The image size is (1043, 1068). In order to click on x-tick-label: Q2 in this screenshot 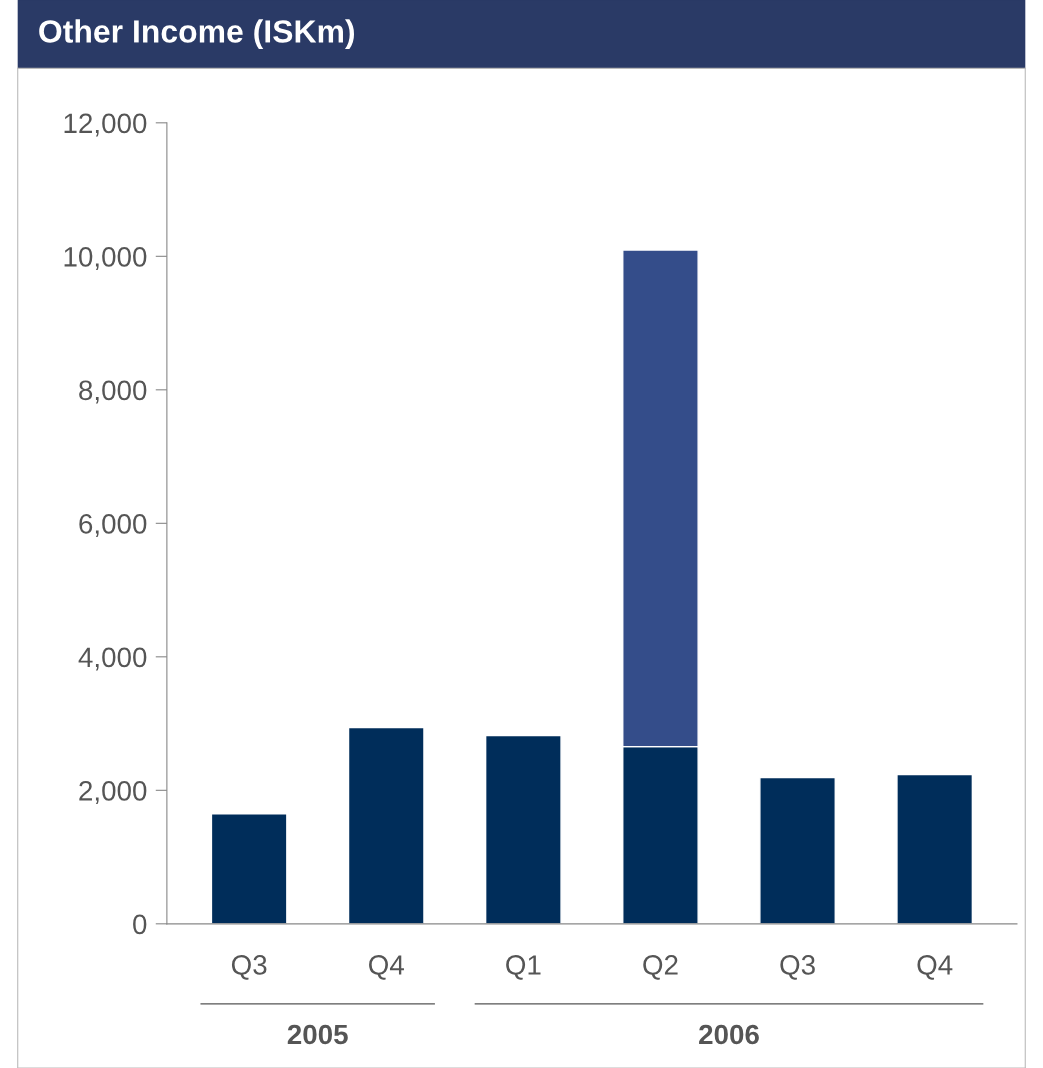, I will do `click(660, 967)`.